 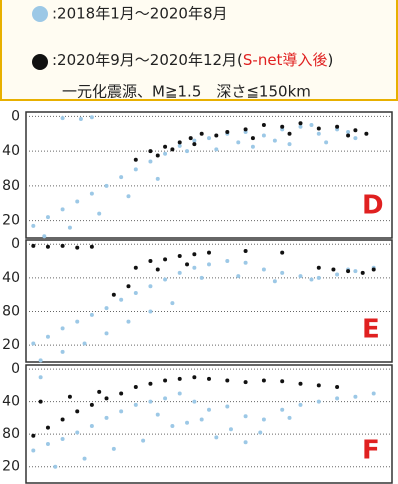 What do you see at coordinates (371, 330) in the screenshot?
I see `panel-label: E` at bounding box center [371, 330].